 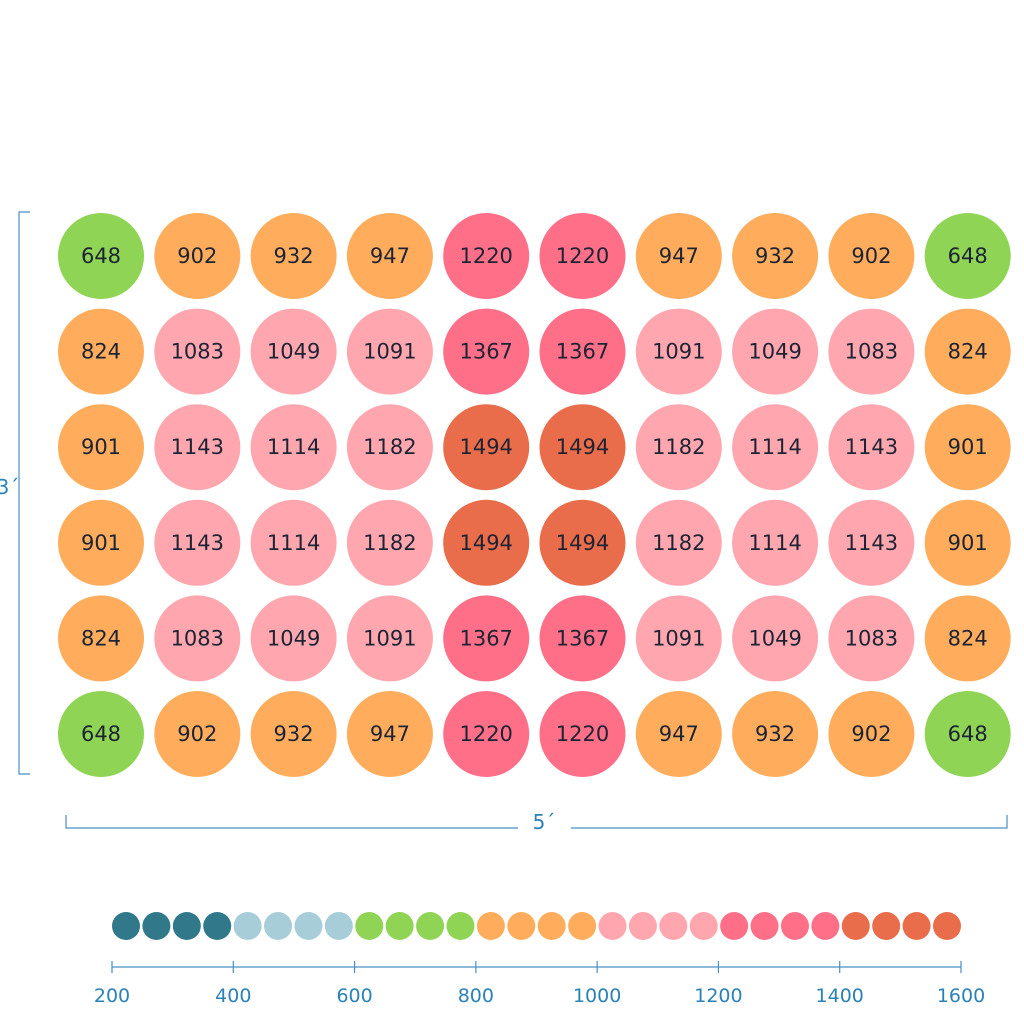 I want to click on legend-tick-label: 1400, so click(x=840, y=996).